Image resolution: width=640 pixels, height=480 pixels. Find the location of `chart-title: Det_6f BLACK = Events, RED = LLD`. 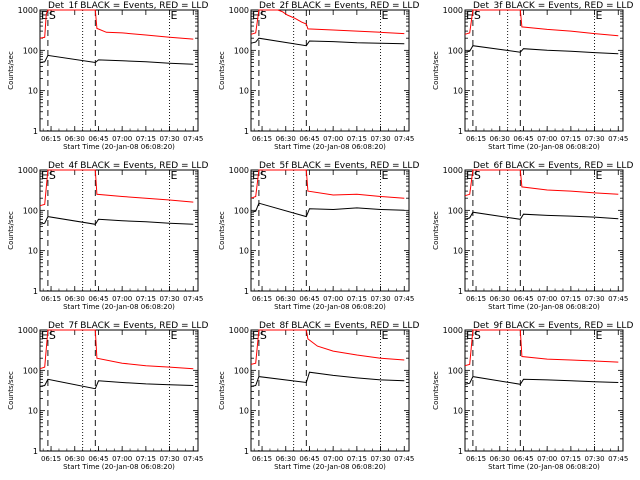

chart-title: Det_6f BLACK = Events, RED = LLD is located at coordinates (553, 166).